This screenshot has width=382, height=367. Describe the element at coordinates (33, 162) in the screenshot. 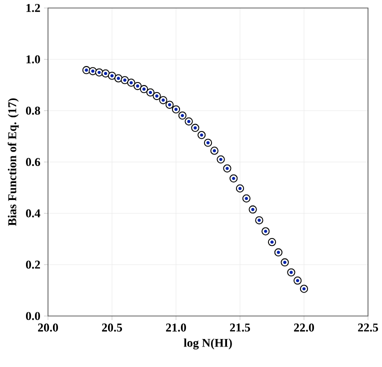

I see `y-tick-label: 0.6` at that location.